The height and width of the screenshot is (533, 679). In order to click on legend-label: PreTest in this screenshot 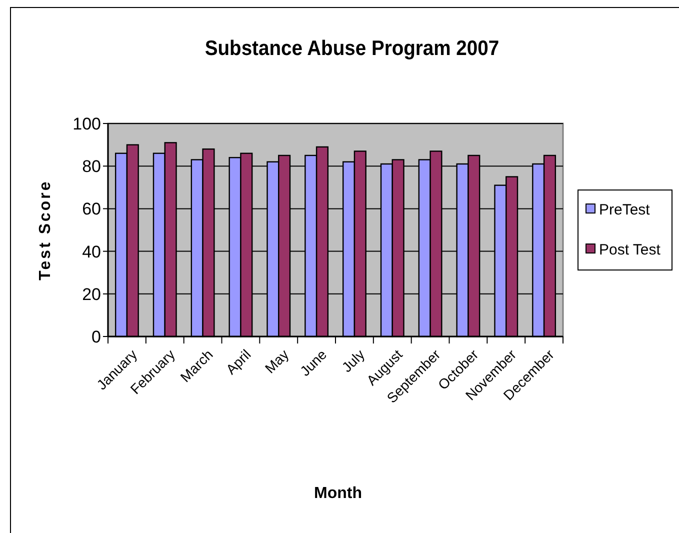, I will do `click(625, 209)`.